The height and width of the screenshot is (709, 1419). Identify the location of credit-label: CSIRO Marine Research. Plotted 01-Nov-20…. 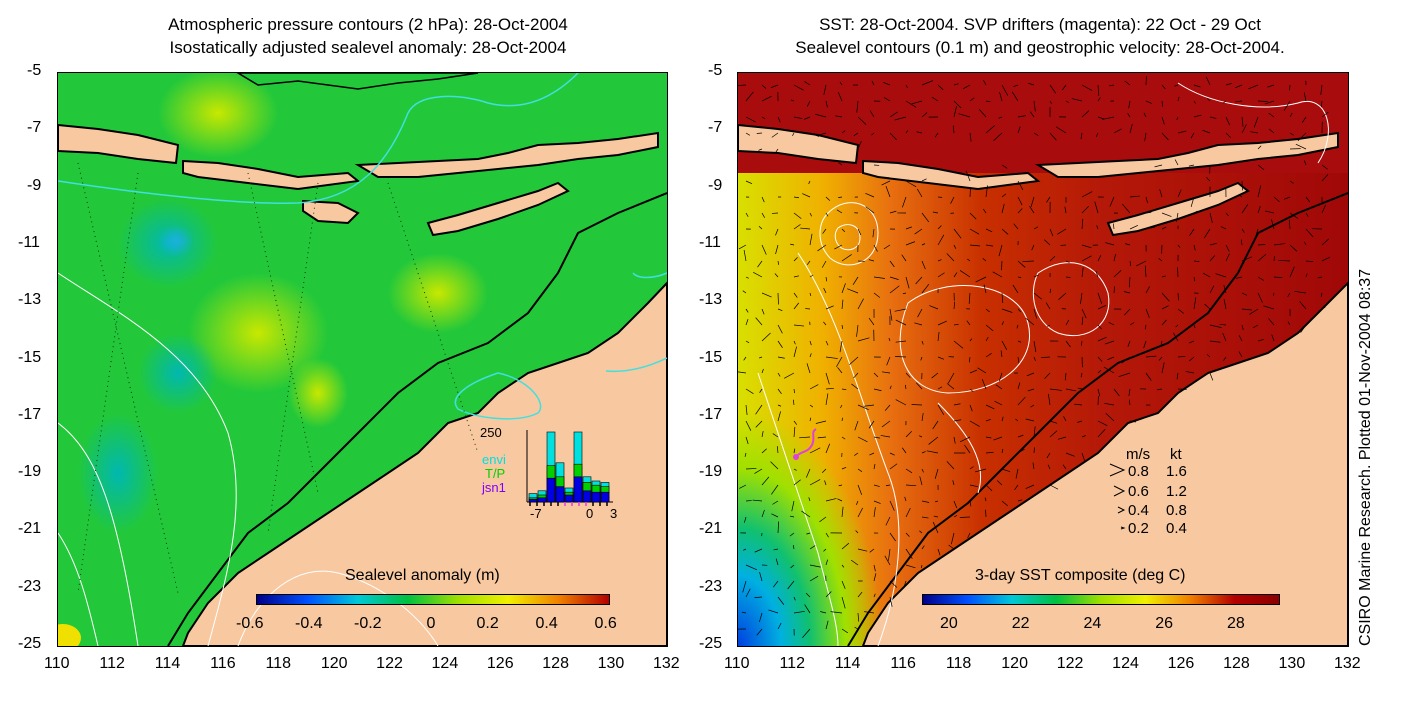
(1365, 457).